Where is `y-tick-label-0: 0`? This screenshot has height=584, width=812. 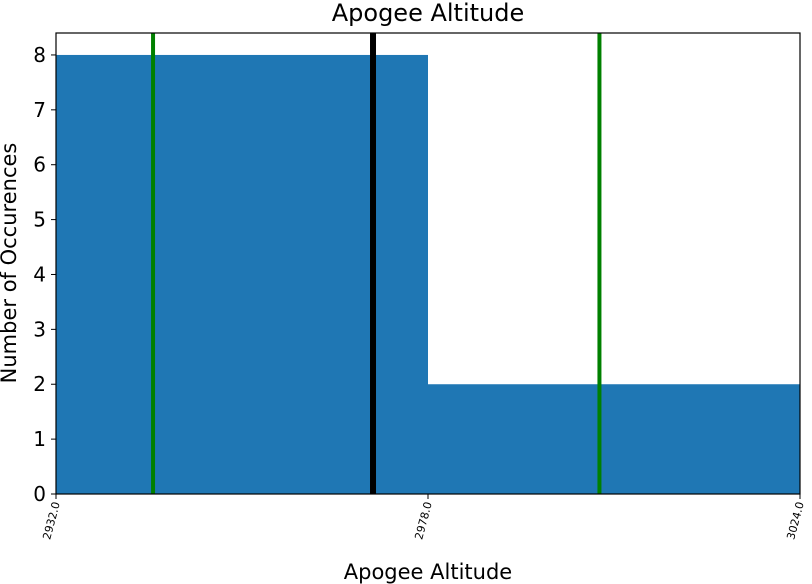
y-tick-label-0: 0 is located at coordinates (39, 494).